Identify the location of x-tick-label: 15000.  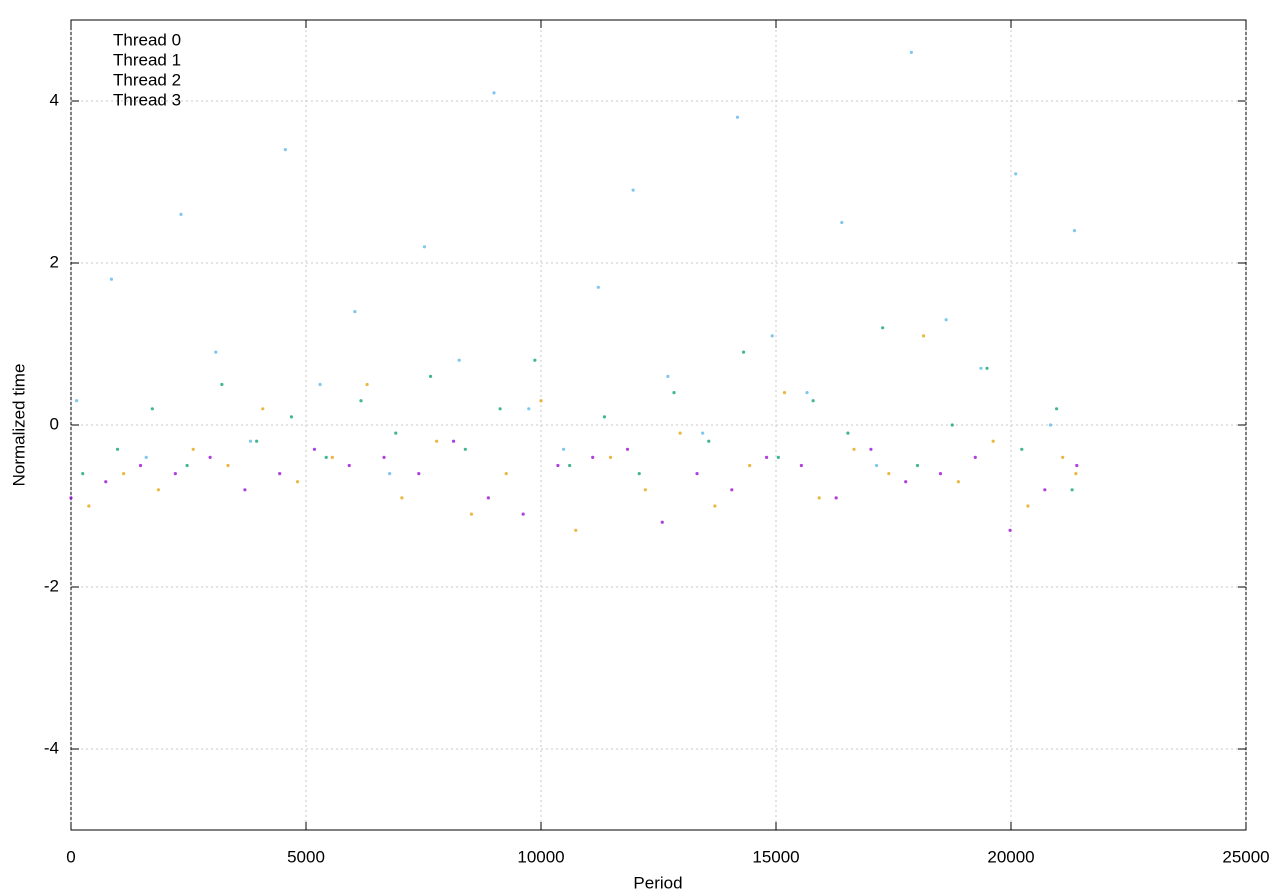
(775, 856).